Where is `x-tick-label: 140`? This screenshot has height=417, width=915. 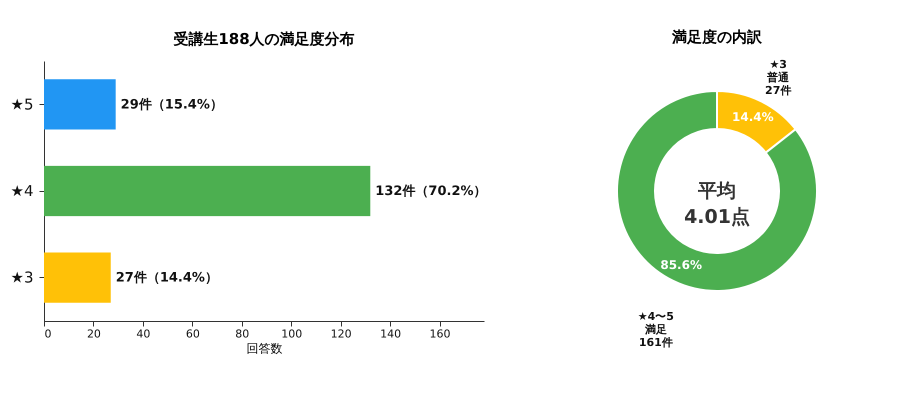
x-tick-label: 140 is located at coordinates (391, 334).